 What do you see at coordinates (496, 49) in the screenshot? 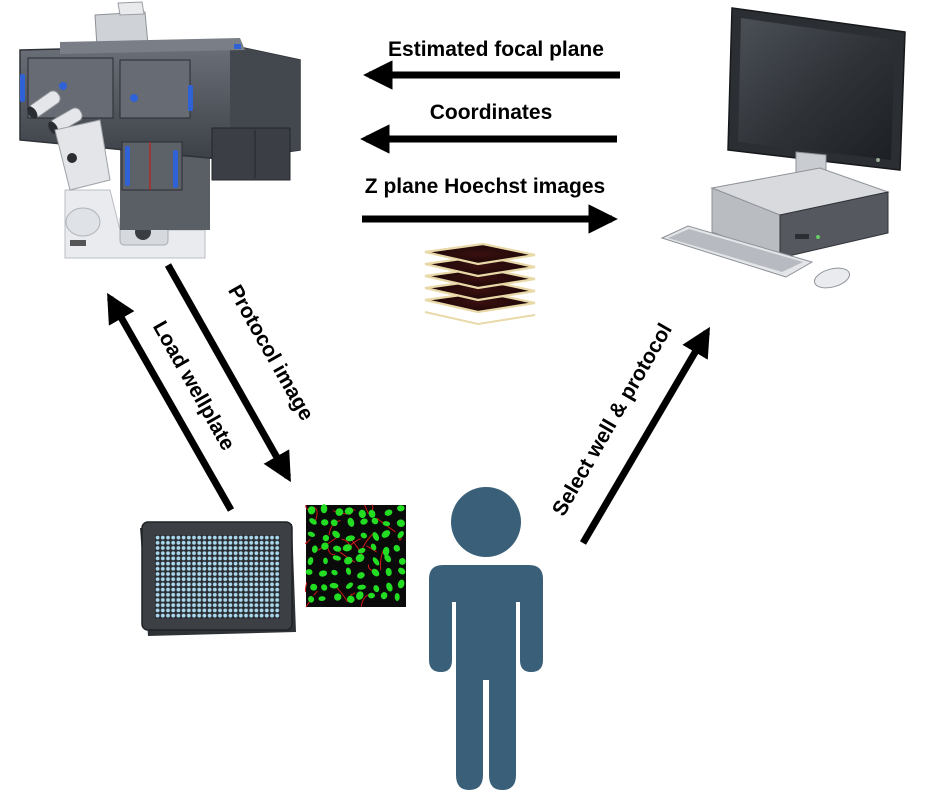
I see `label-estimated-focal-plane: Estimated focal plane` at bounding box center [496, 49].